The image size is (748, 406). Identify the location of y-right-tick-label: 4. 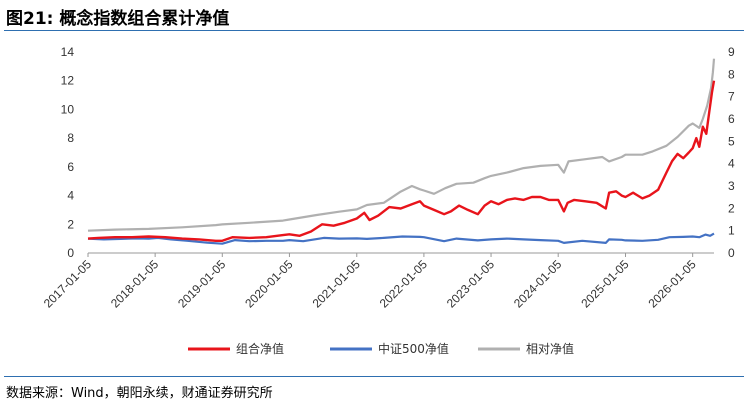
(731, 164).